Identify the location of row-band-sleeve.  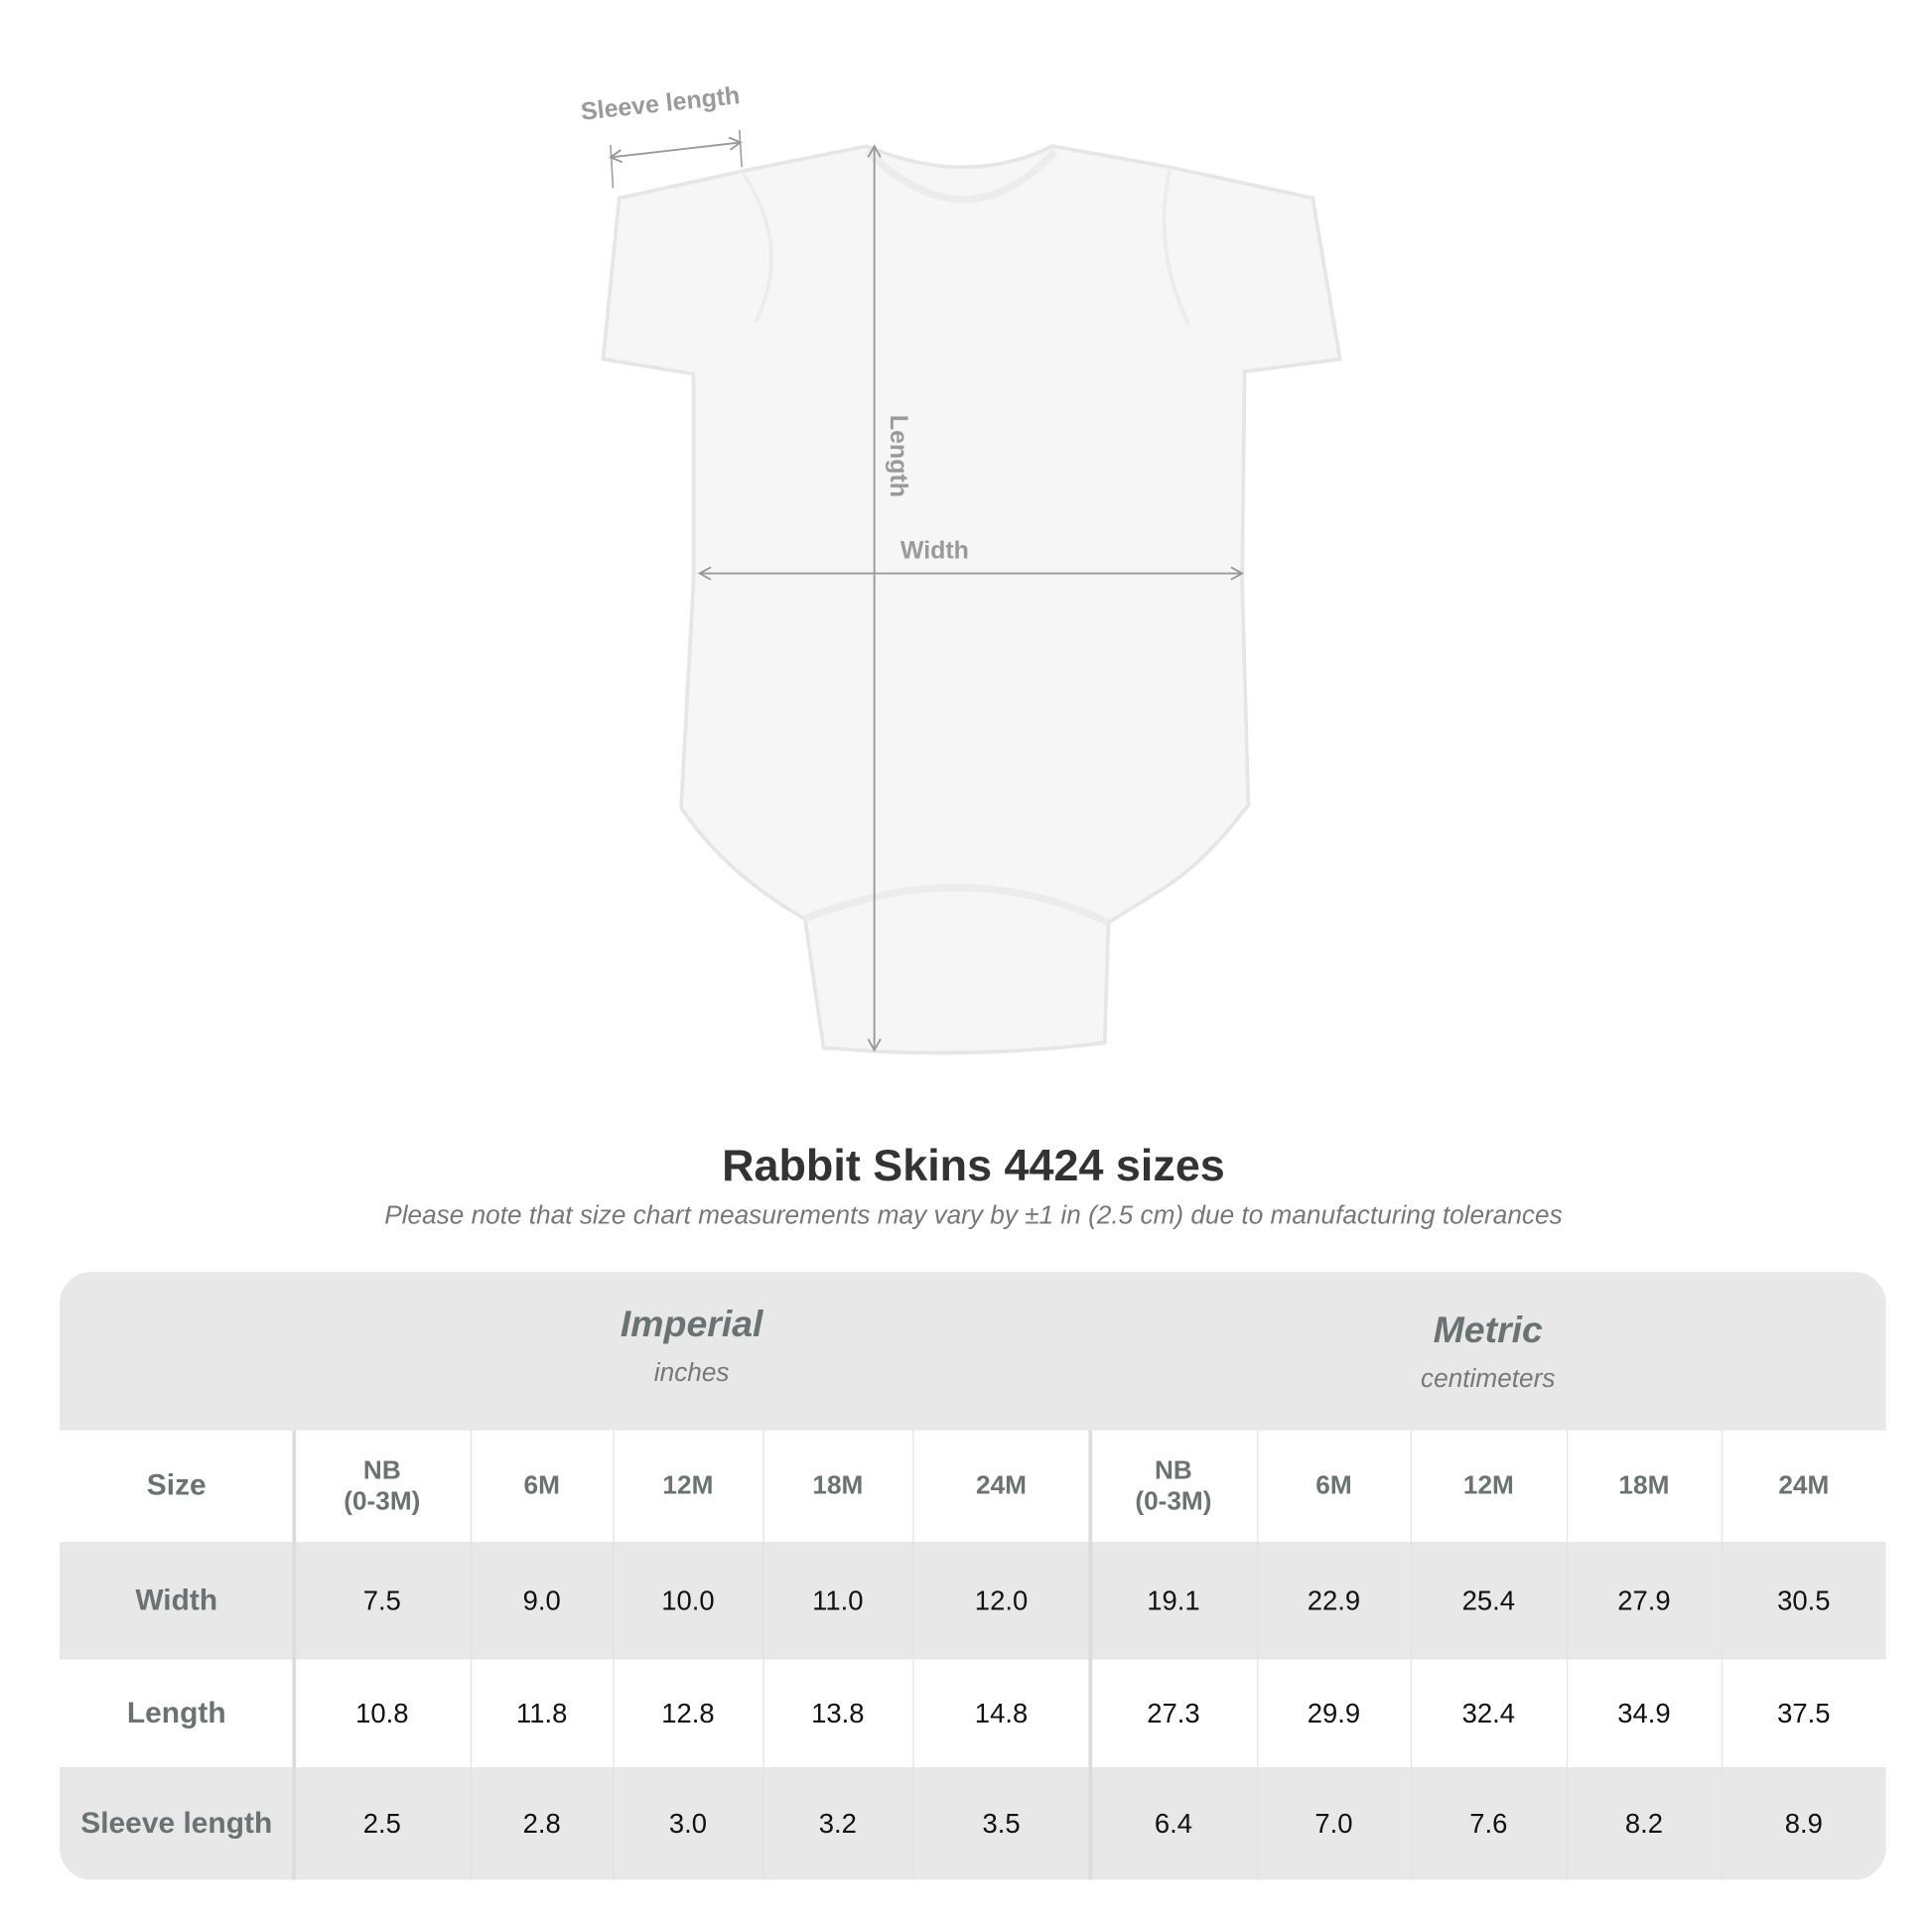
(972, 1823).